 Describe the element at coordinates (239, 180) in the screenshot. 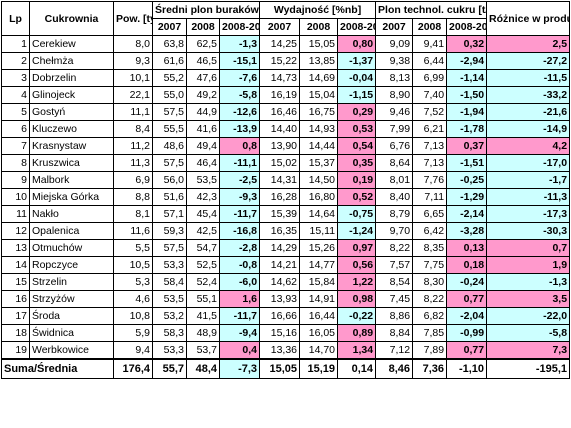

I see `cell-pd: -2,5` at that location.